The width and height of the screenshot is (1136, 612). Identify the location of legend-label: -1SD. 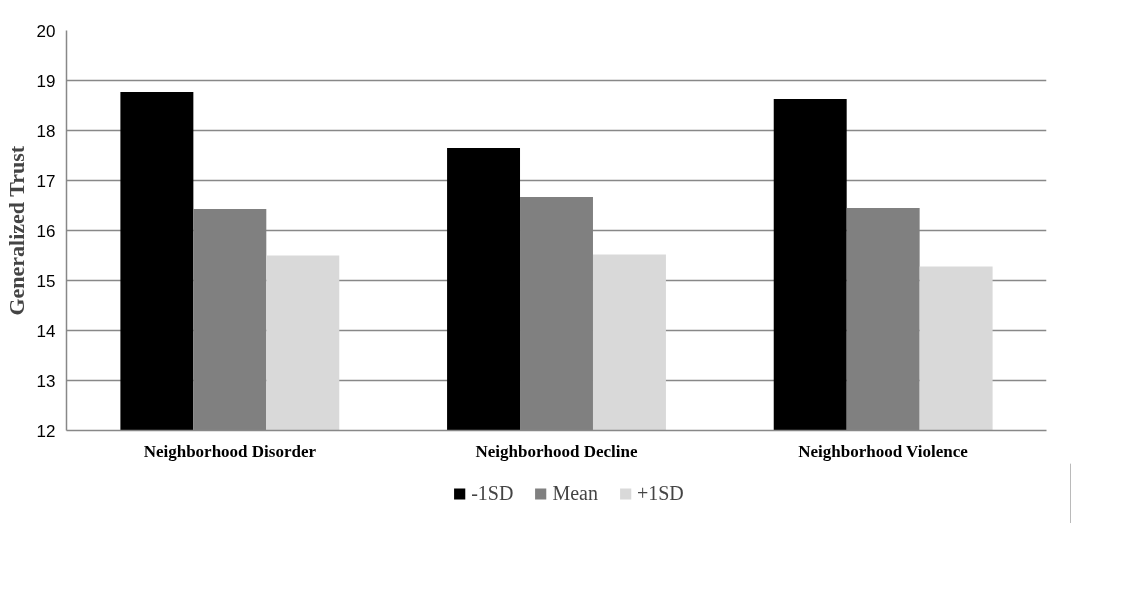
(492, 493).